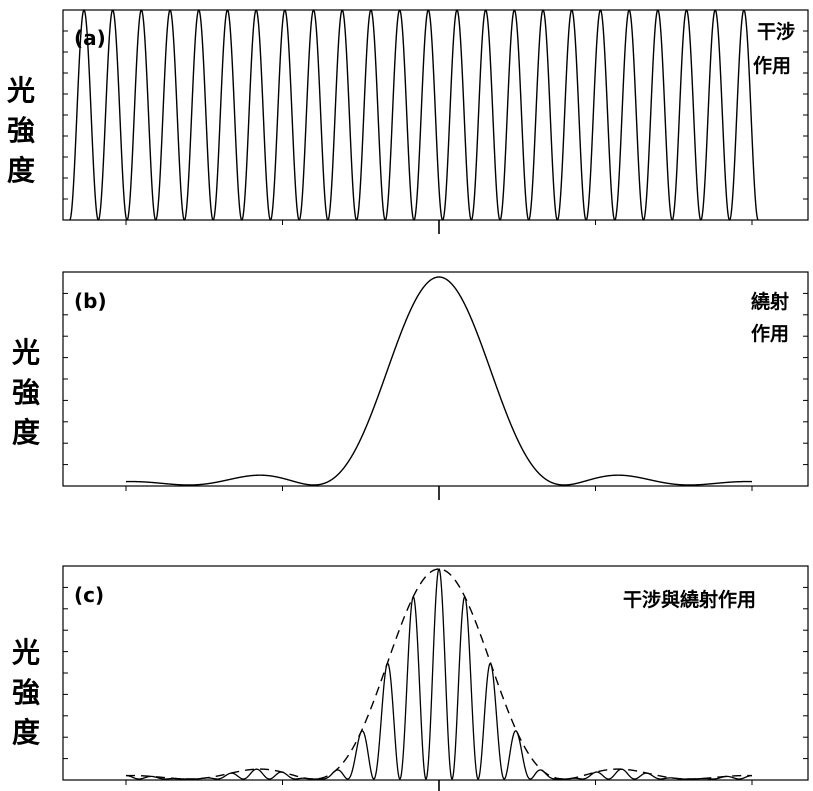 This screenshot has height=791, width=813. What do you see at coordinates (90, 301) in the screenshot?
I see `panel-label: (b)` at bounding box center [90, 301].